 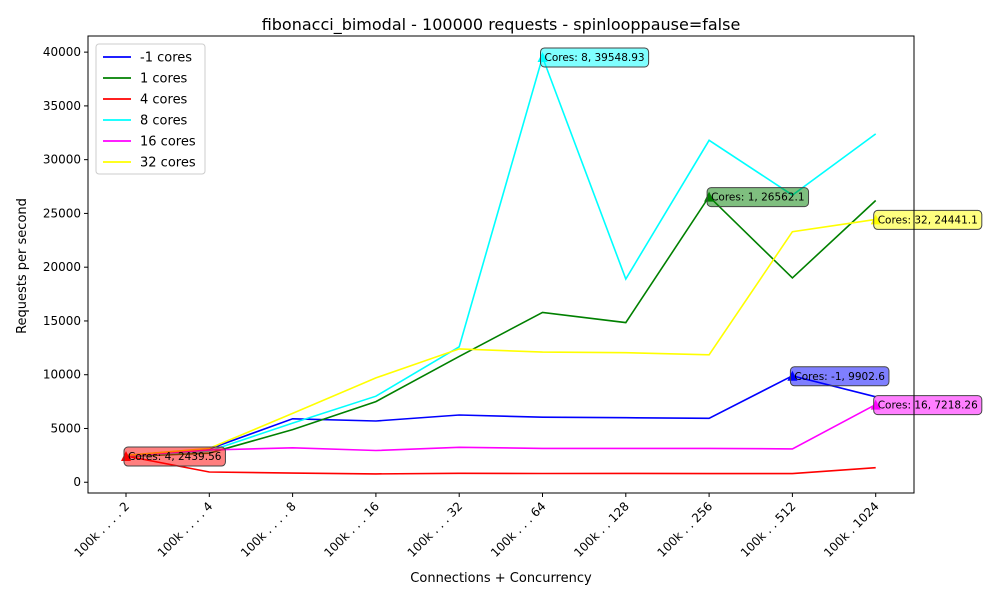 I want to click on annotation-label: Cores: 4, 2439.56, so click(x=175, y=457).